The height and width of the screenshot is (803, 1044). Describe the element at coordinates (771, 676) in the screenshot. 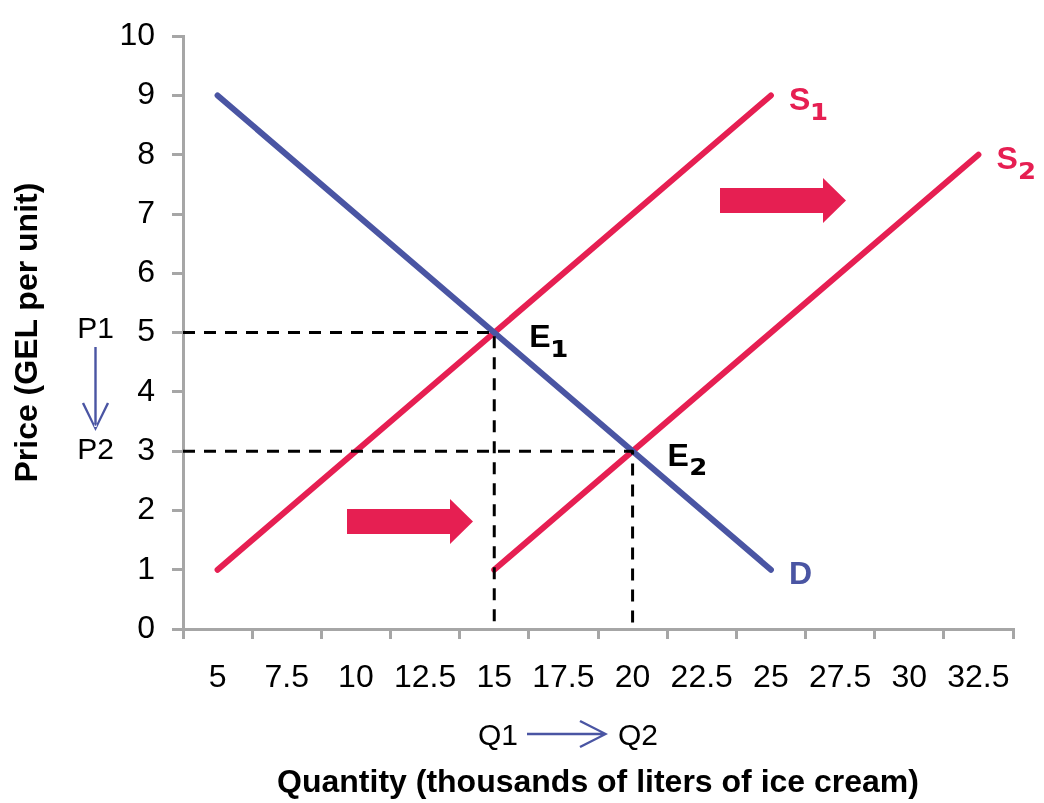

I see `x-tick-label: 25` at that location.